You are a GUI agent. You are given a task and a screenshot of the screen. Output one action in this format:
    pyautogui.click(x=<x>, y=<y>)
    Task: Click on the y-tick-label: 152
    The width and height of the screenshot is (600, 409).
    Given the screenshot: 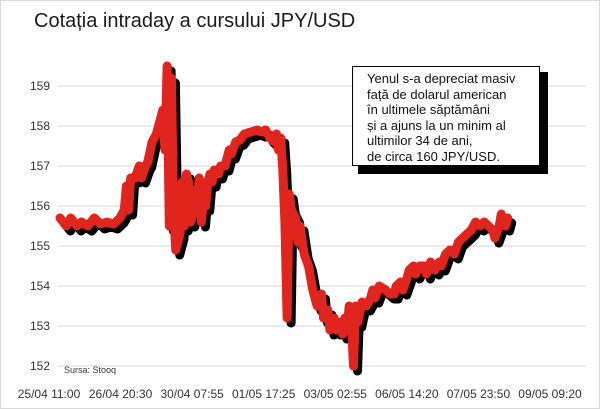 What is the action you would take?
    pyautogui.click(x=40, y=366)
    